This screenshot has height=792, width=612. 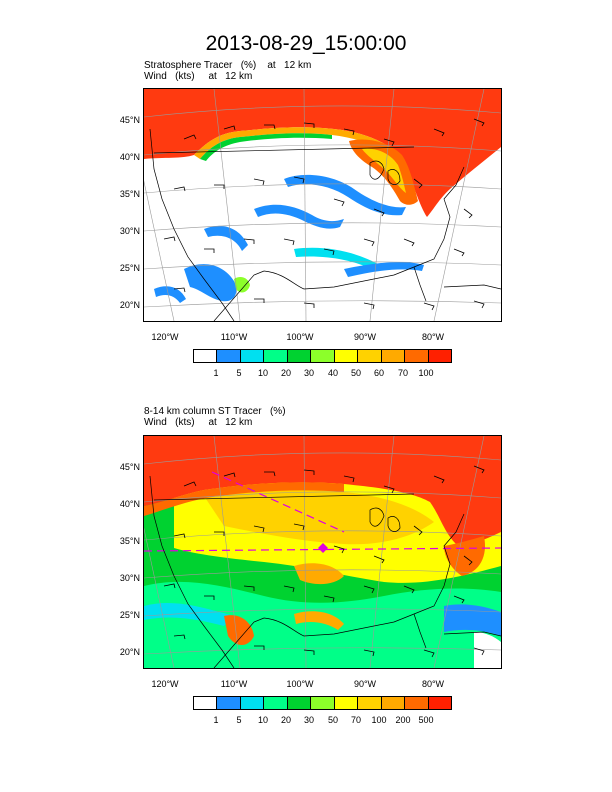 What do you see at coordinates (355, 720) in the screenshot?
I see `panel2-colorbar-label: 70` at bounding box center [355, 720].